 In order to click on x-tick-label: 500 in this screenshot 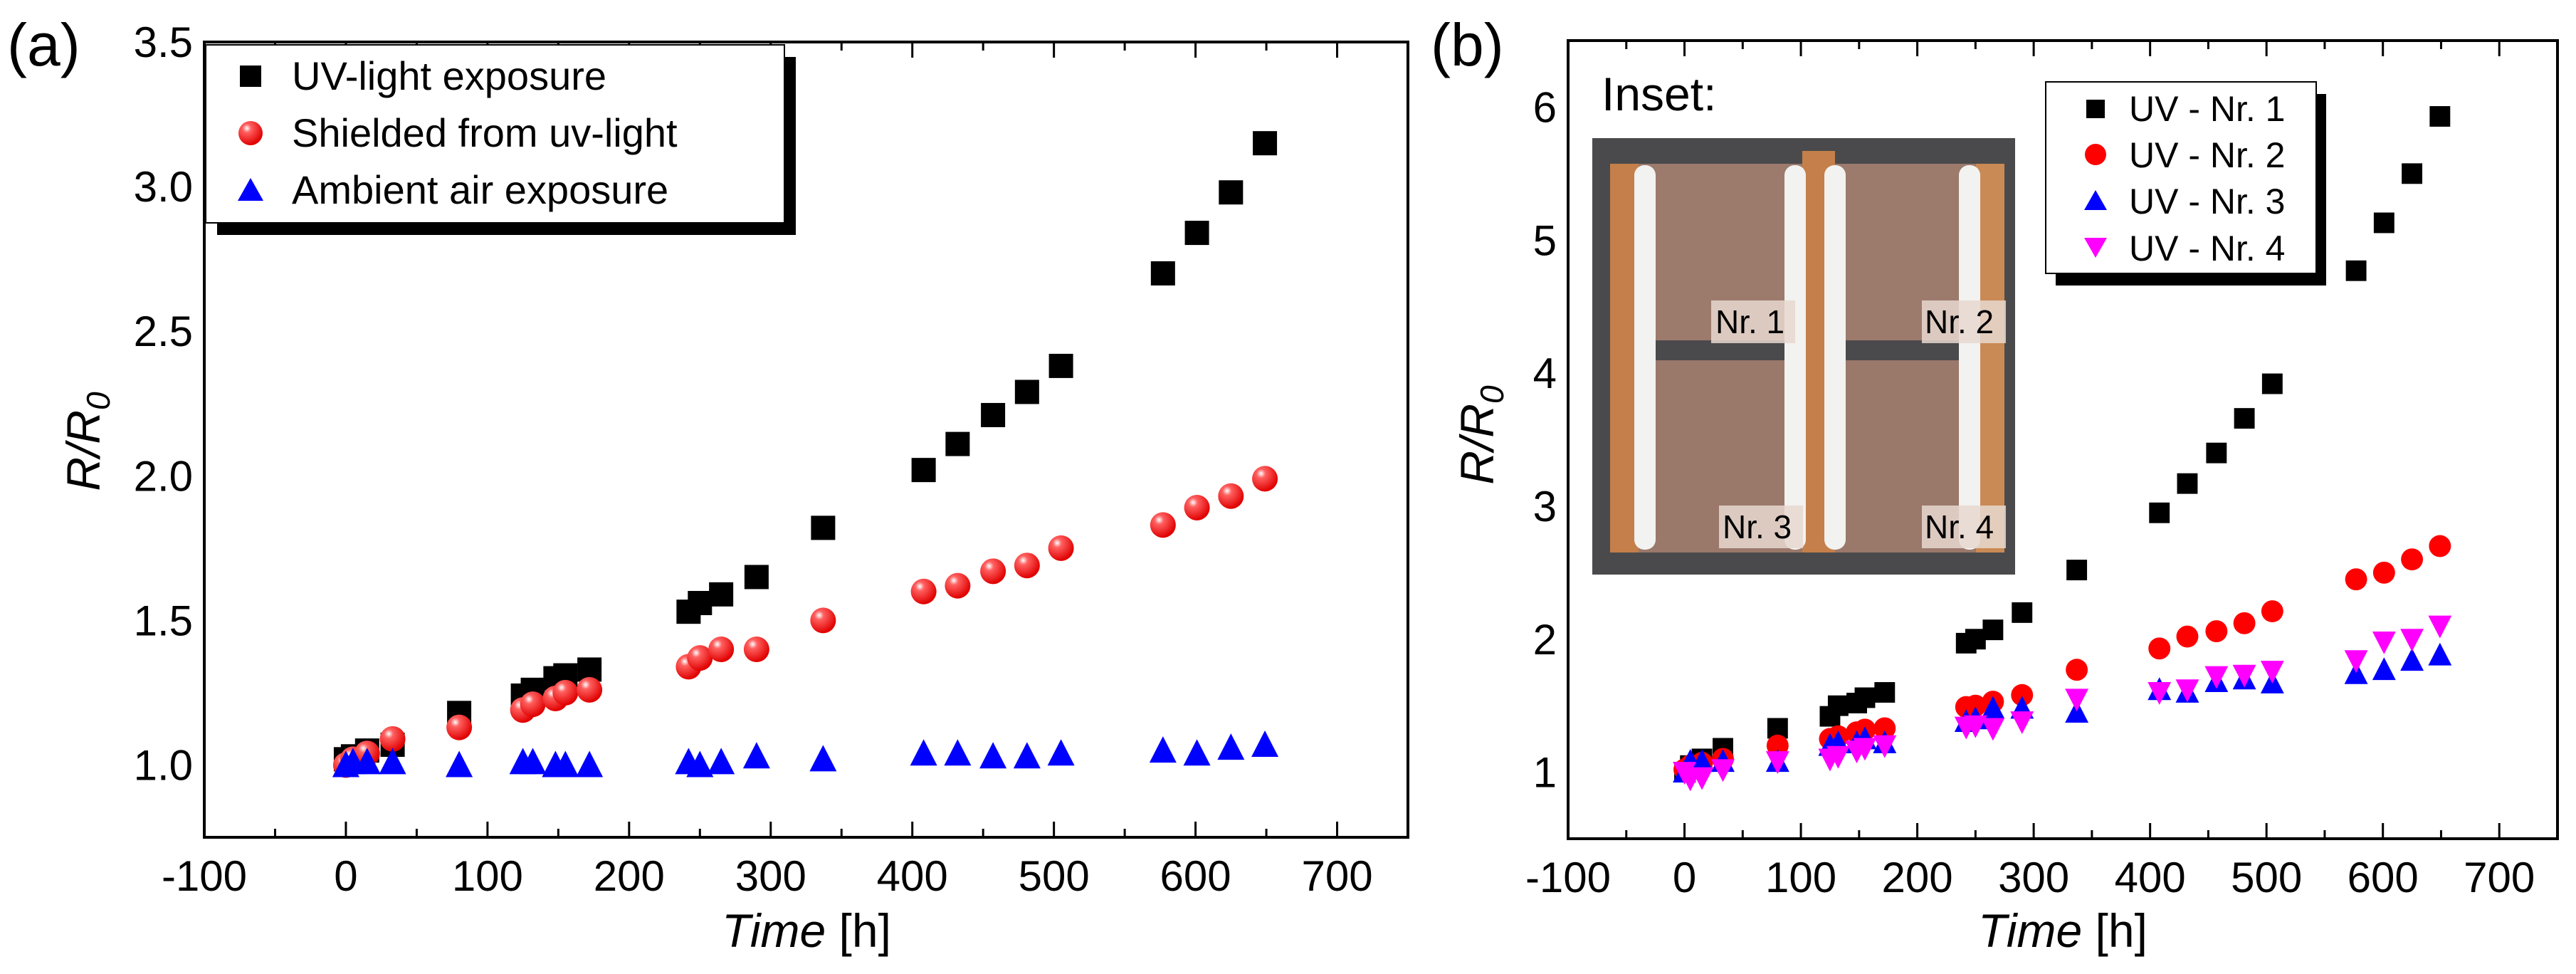, I will do `click(1054, 876)`.